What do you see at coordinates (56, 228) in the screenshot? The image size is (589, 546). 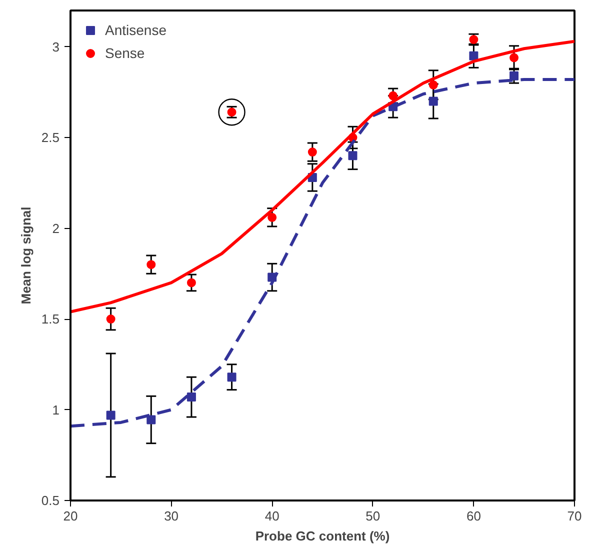 I see `y-tick-label: 2` at bounding box center [56, 228].